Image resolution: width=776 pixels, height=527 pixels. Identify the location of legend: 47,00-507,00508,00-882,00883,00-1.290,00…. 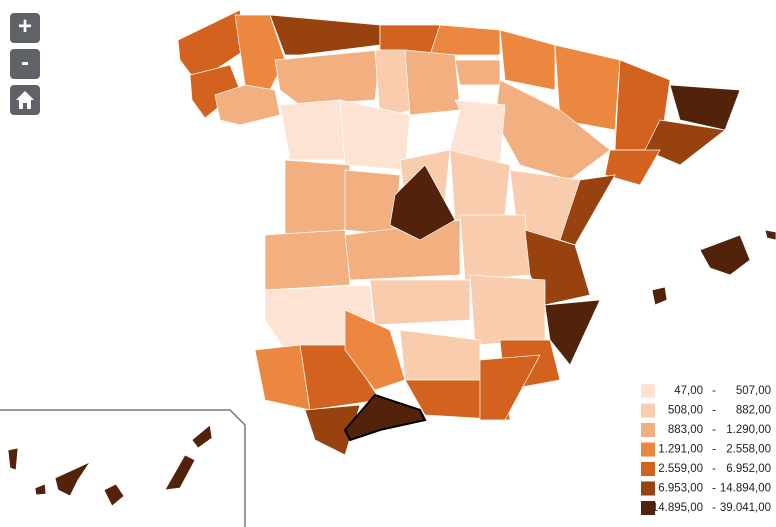
(706, 449).